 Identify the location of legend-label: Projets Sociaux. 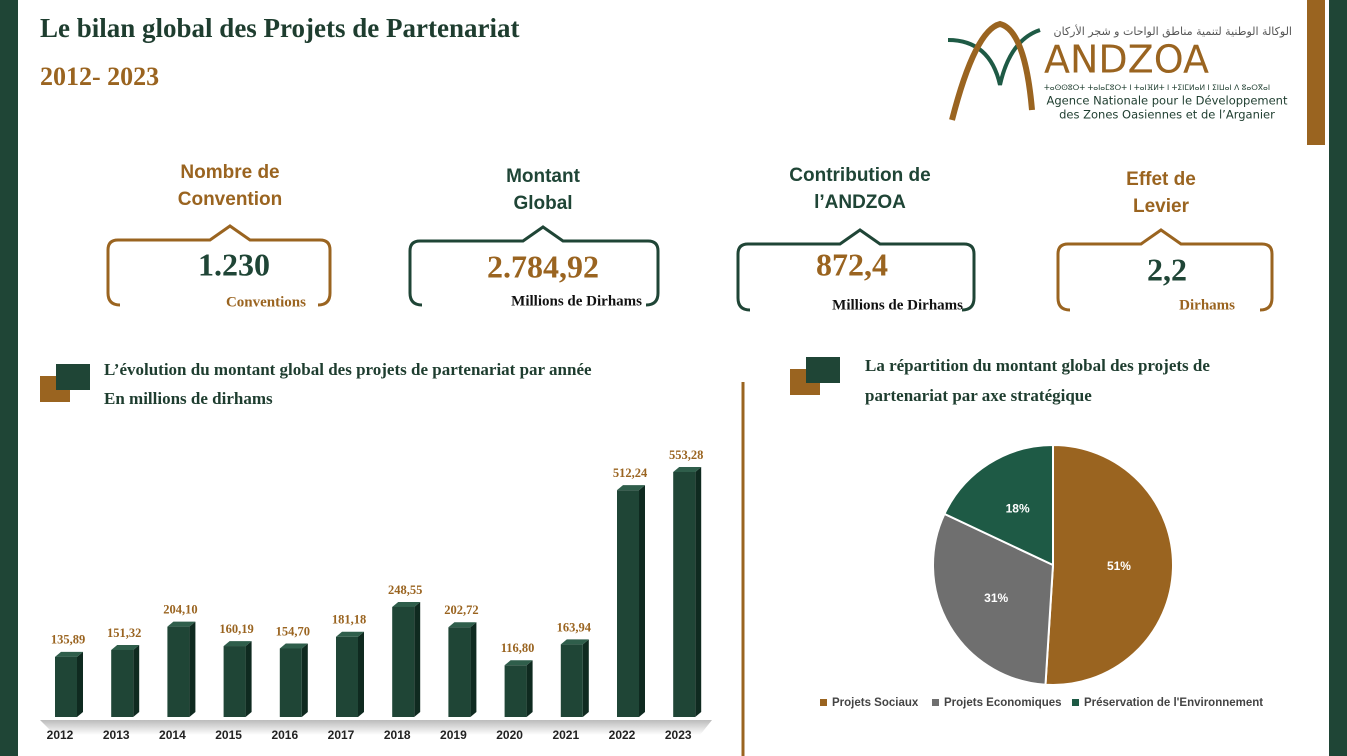
(875, 703).